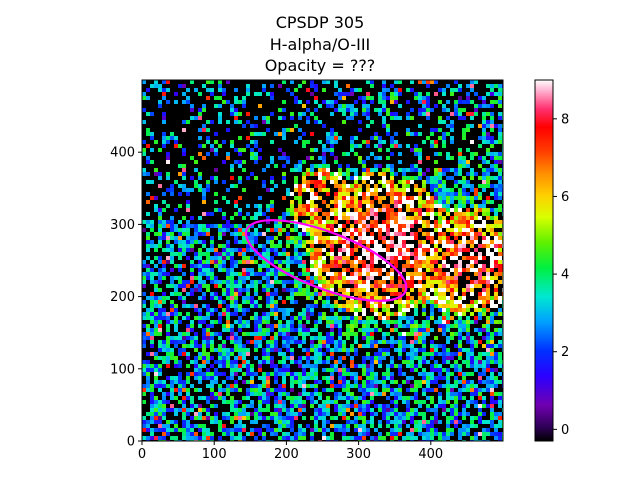 The image size is (640, 480). Describe the element at coordinates (544, 260) in the screenshot. I see `colorbar` at that location.